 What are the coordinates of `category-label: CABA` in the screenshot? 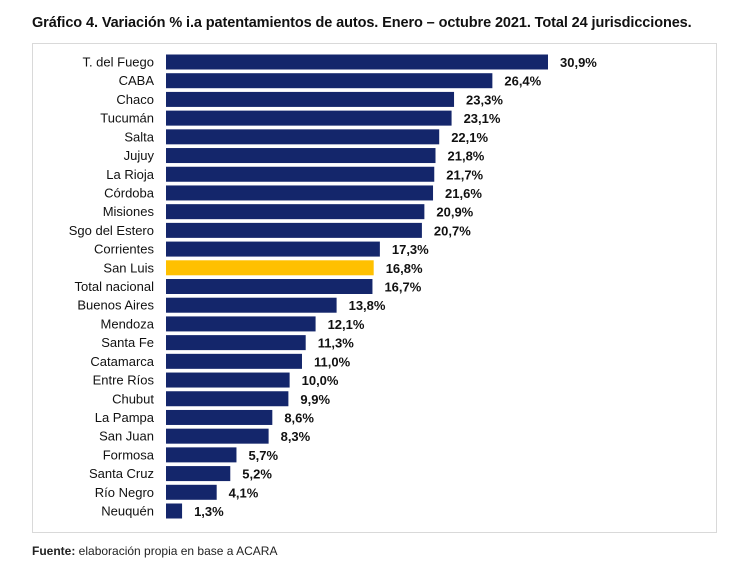 It's located at (137, 80).